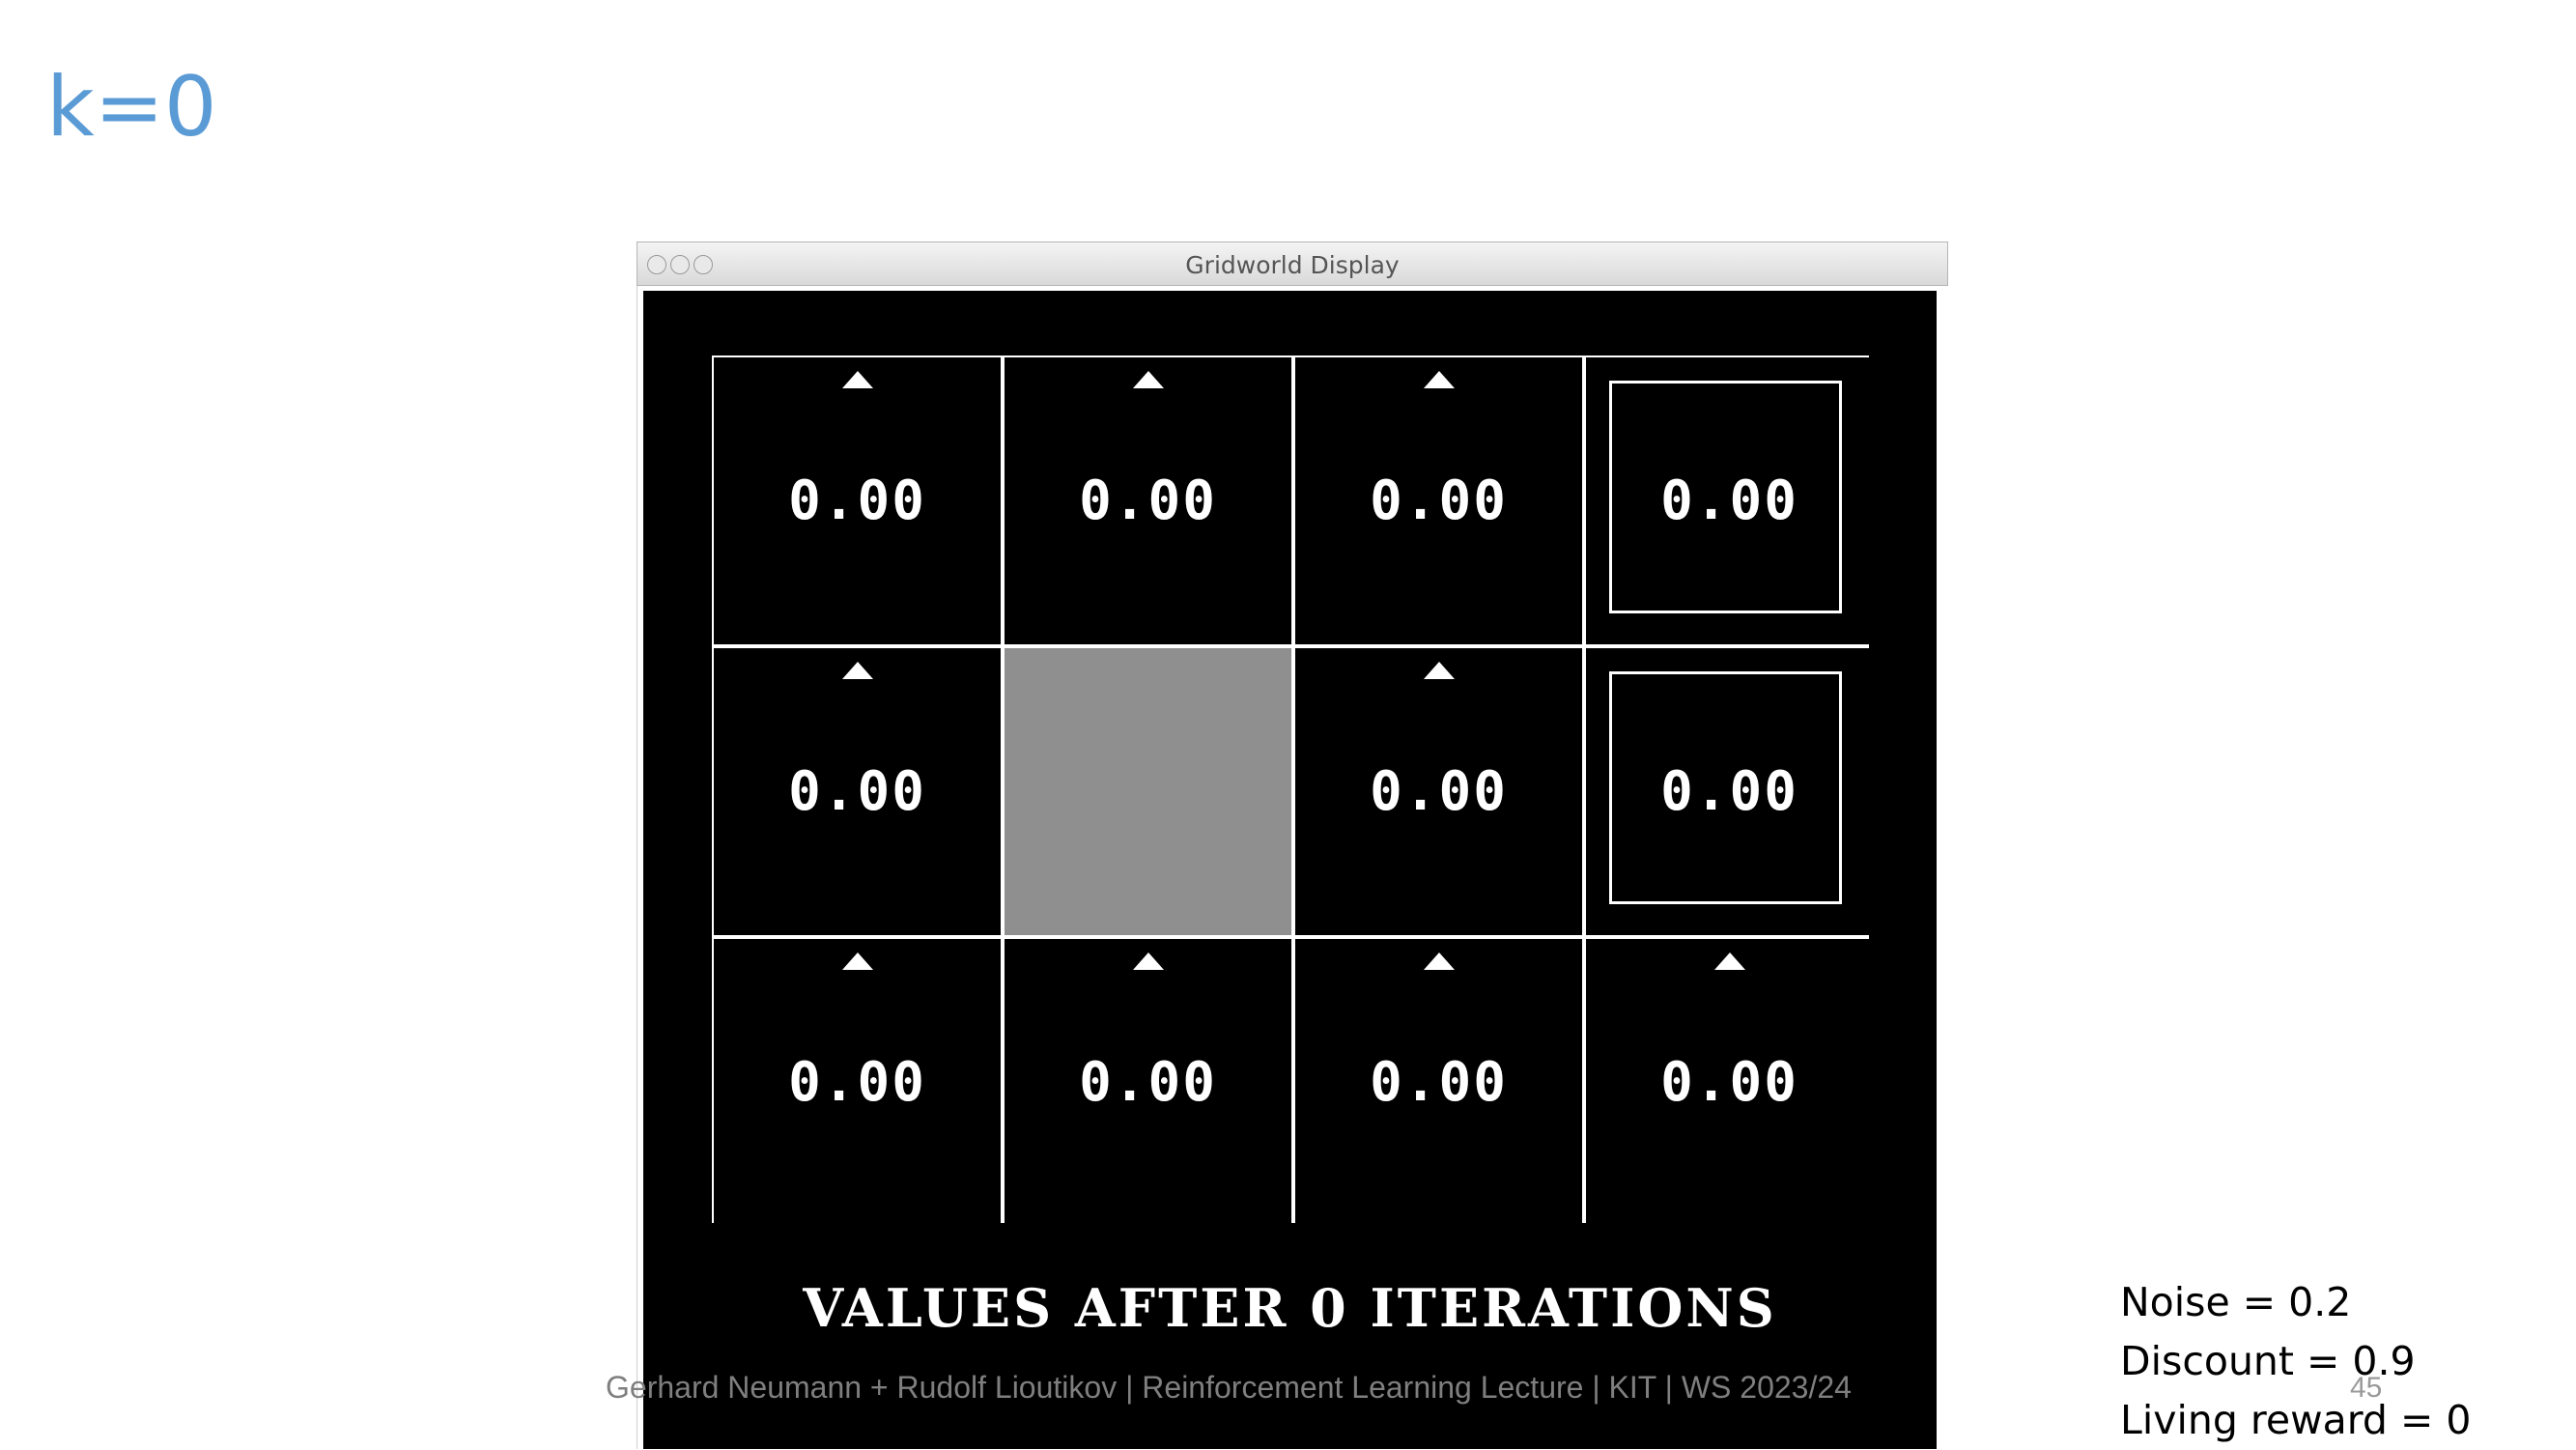 The image size is (2576, 1450). What do you see at coordinates (656, 264) in the screenshot?
I see `close-window-button` at bounding box center [656, 264].